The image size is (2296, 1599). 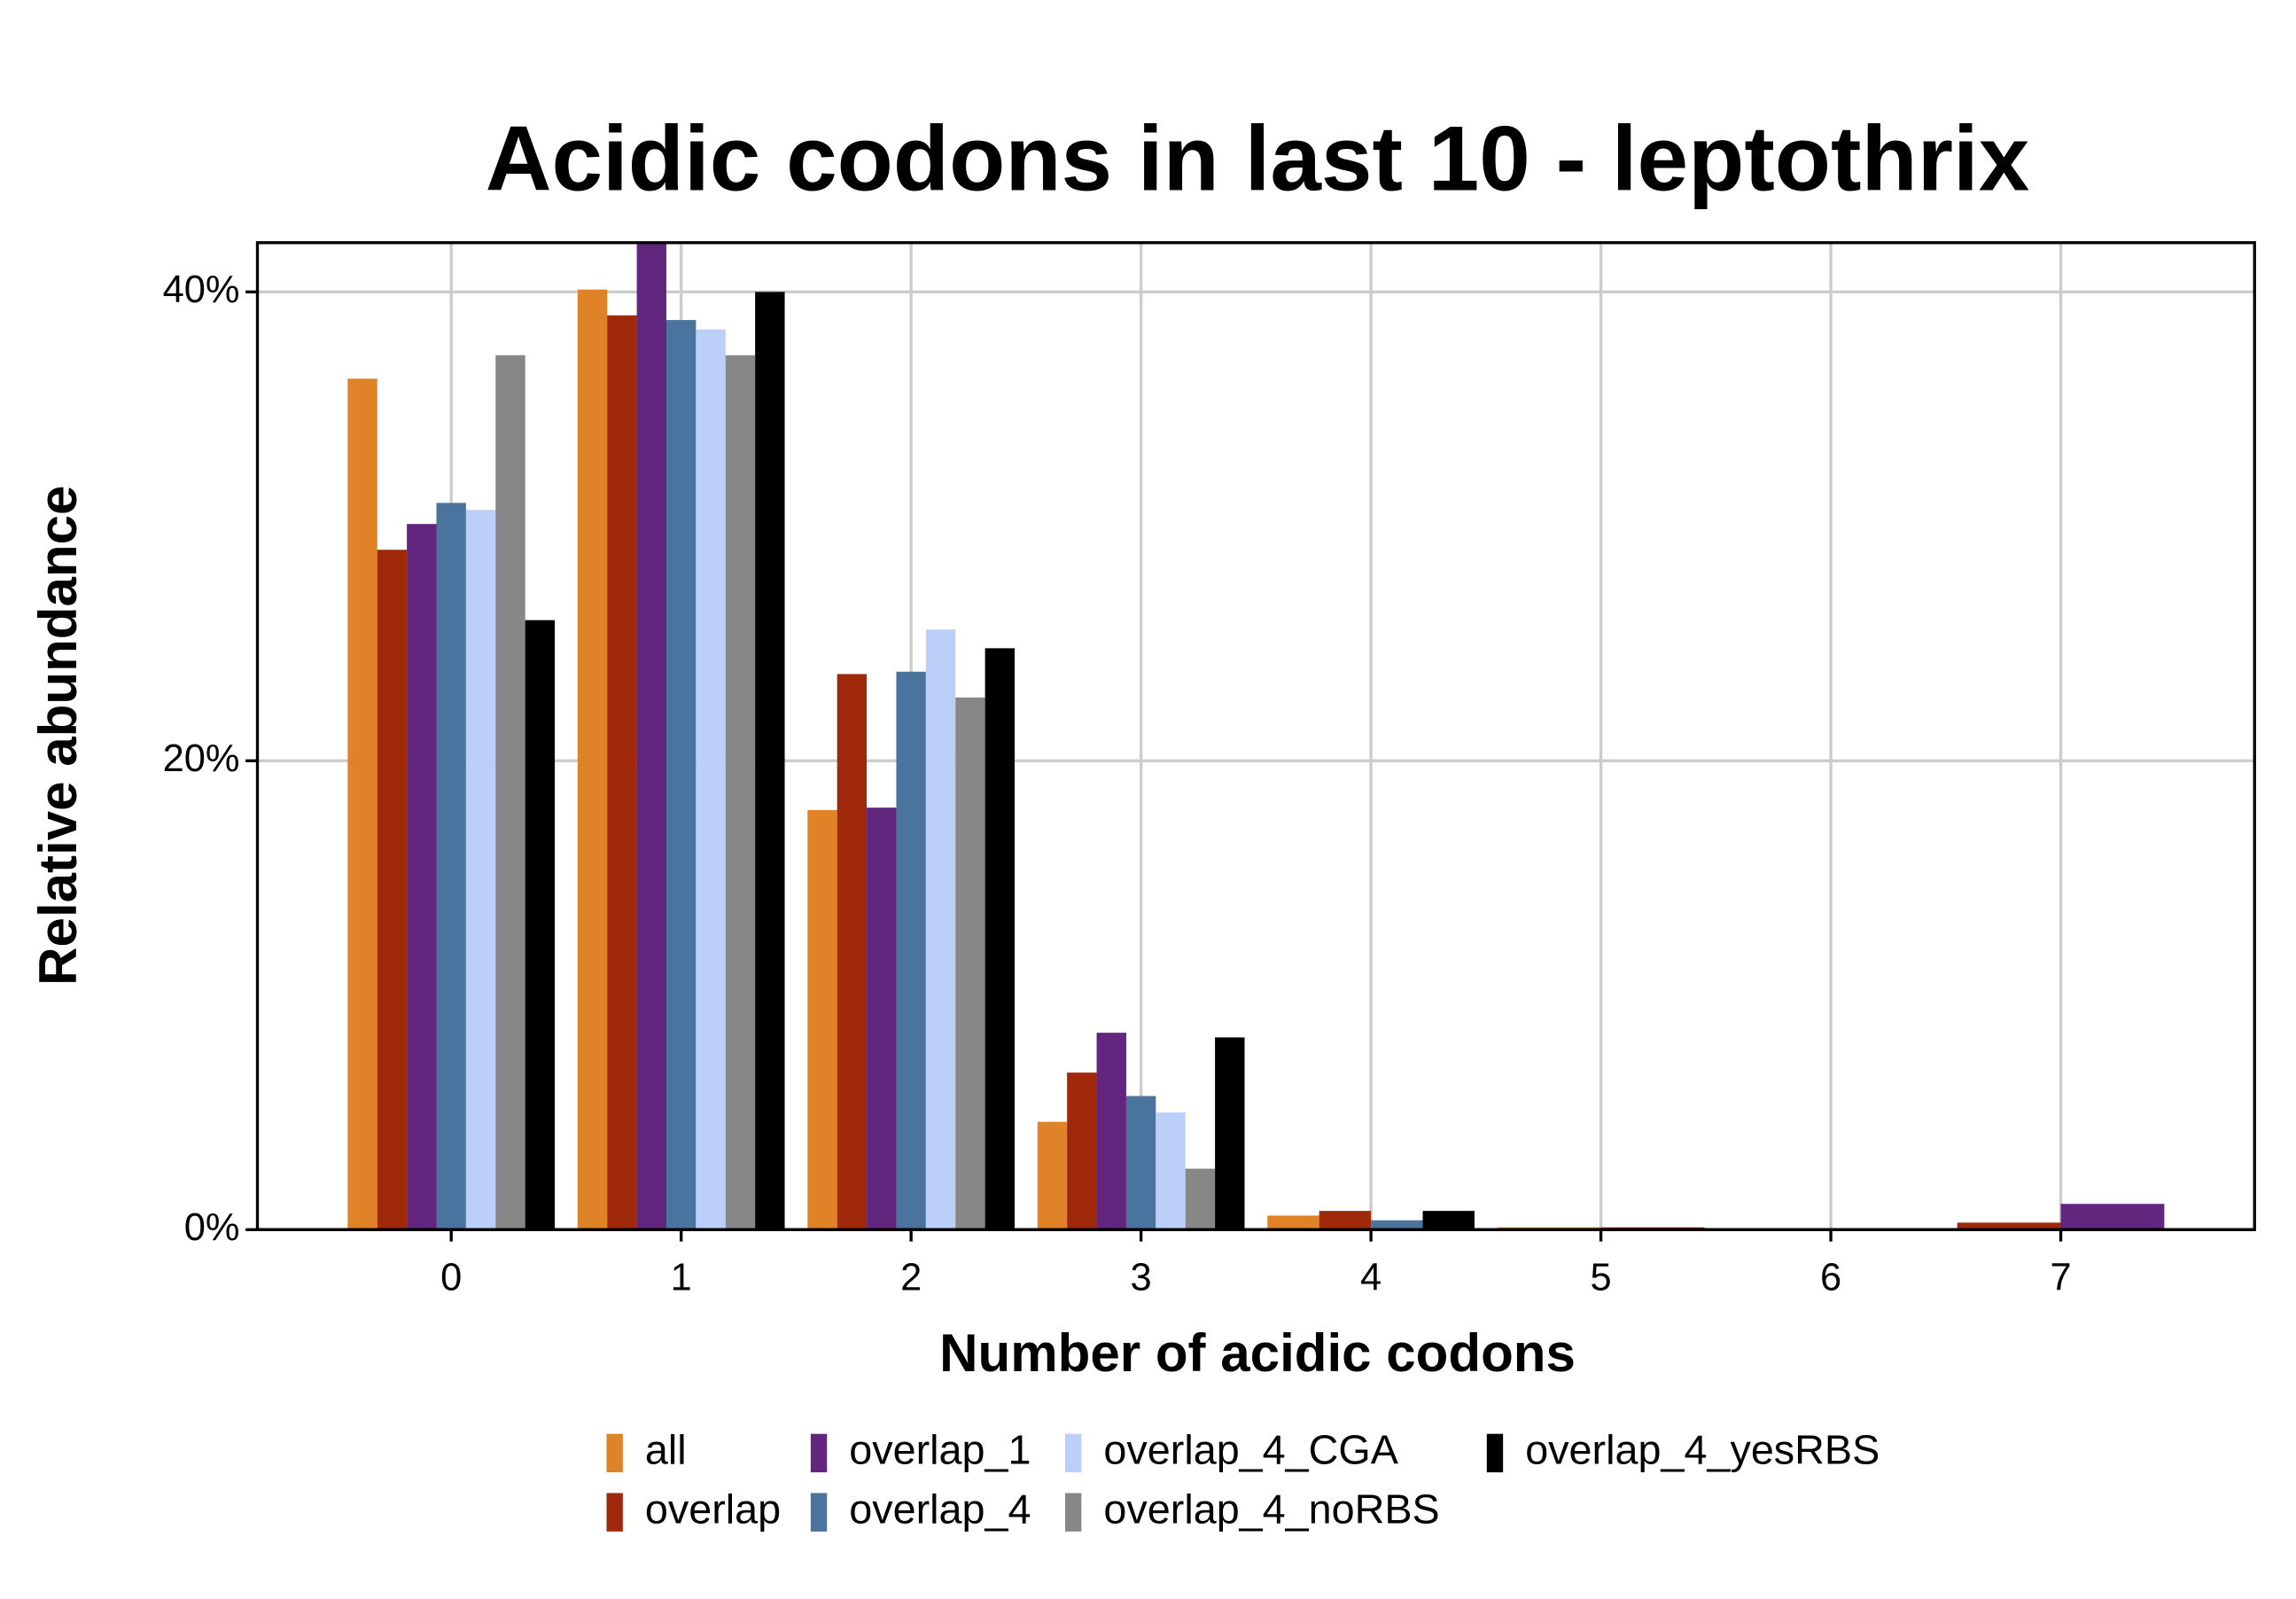 I want to click on legend-label: overlap, so click(x=713, y=1509).